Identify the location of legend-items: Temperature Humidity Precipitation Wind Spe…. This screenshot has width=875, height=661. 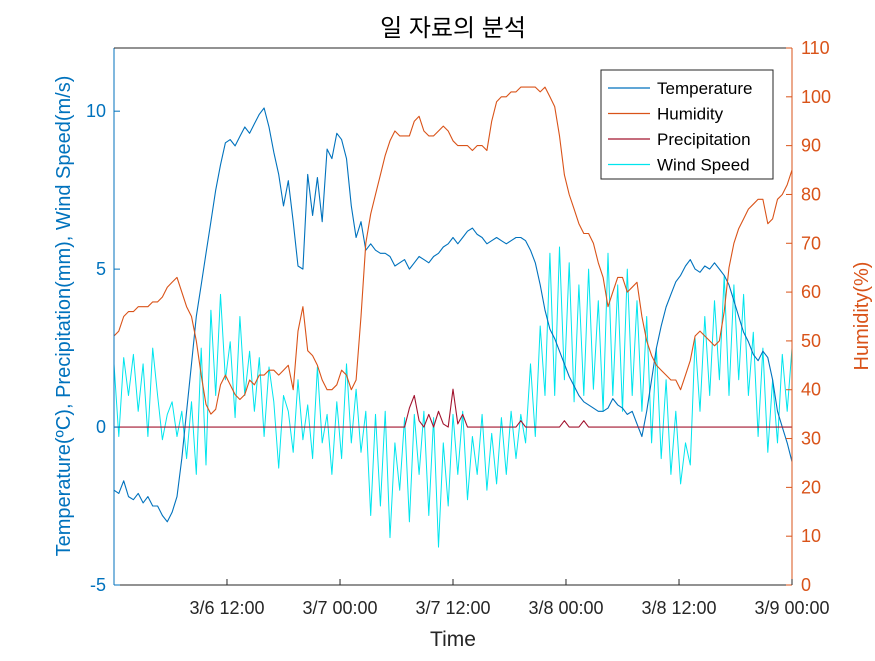
(680, 127).